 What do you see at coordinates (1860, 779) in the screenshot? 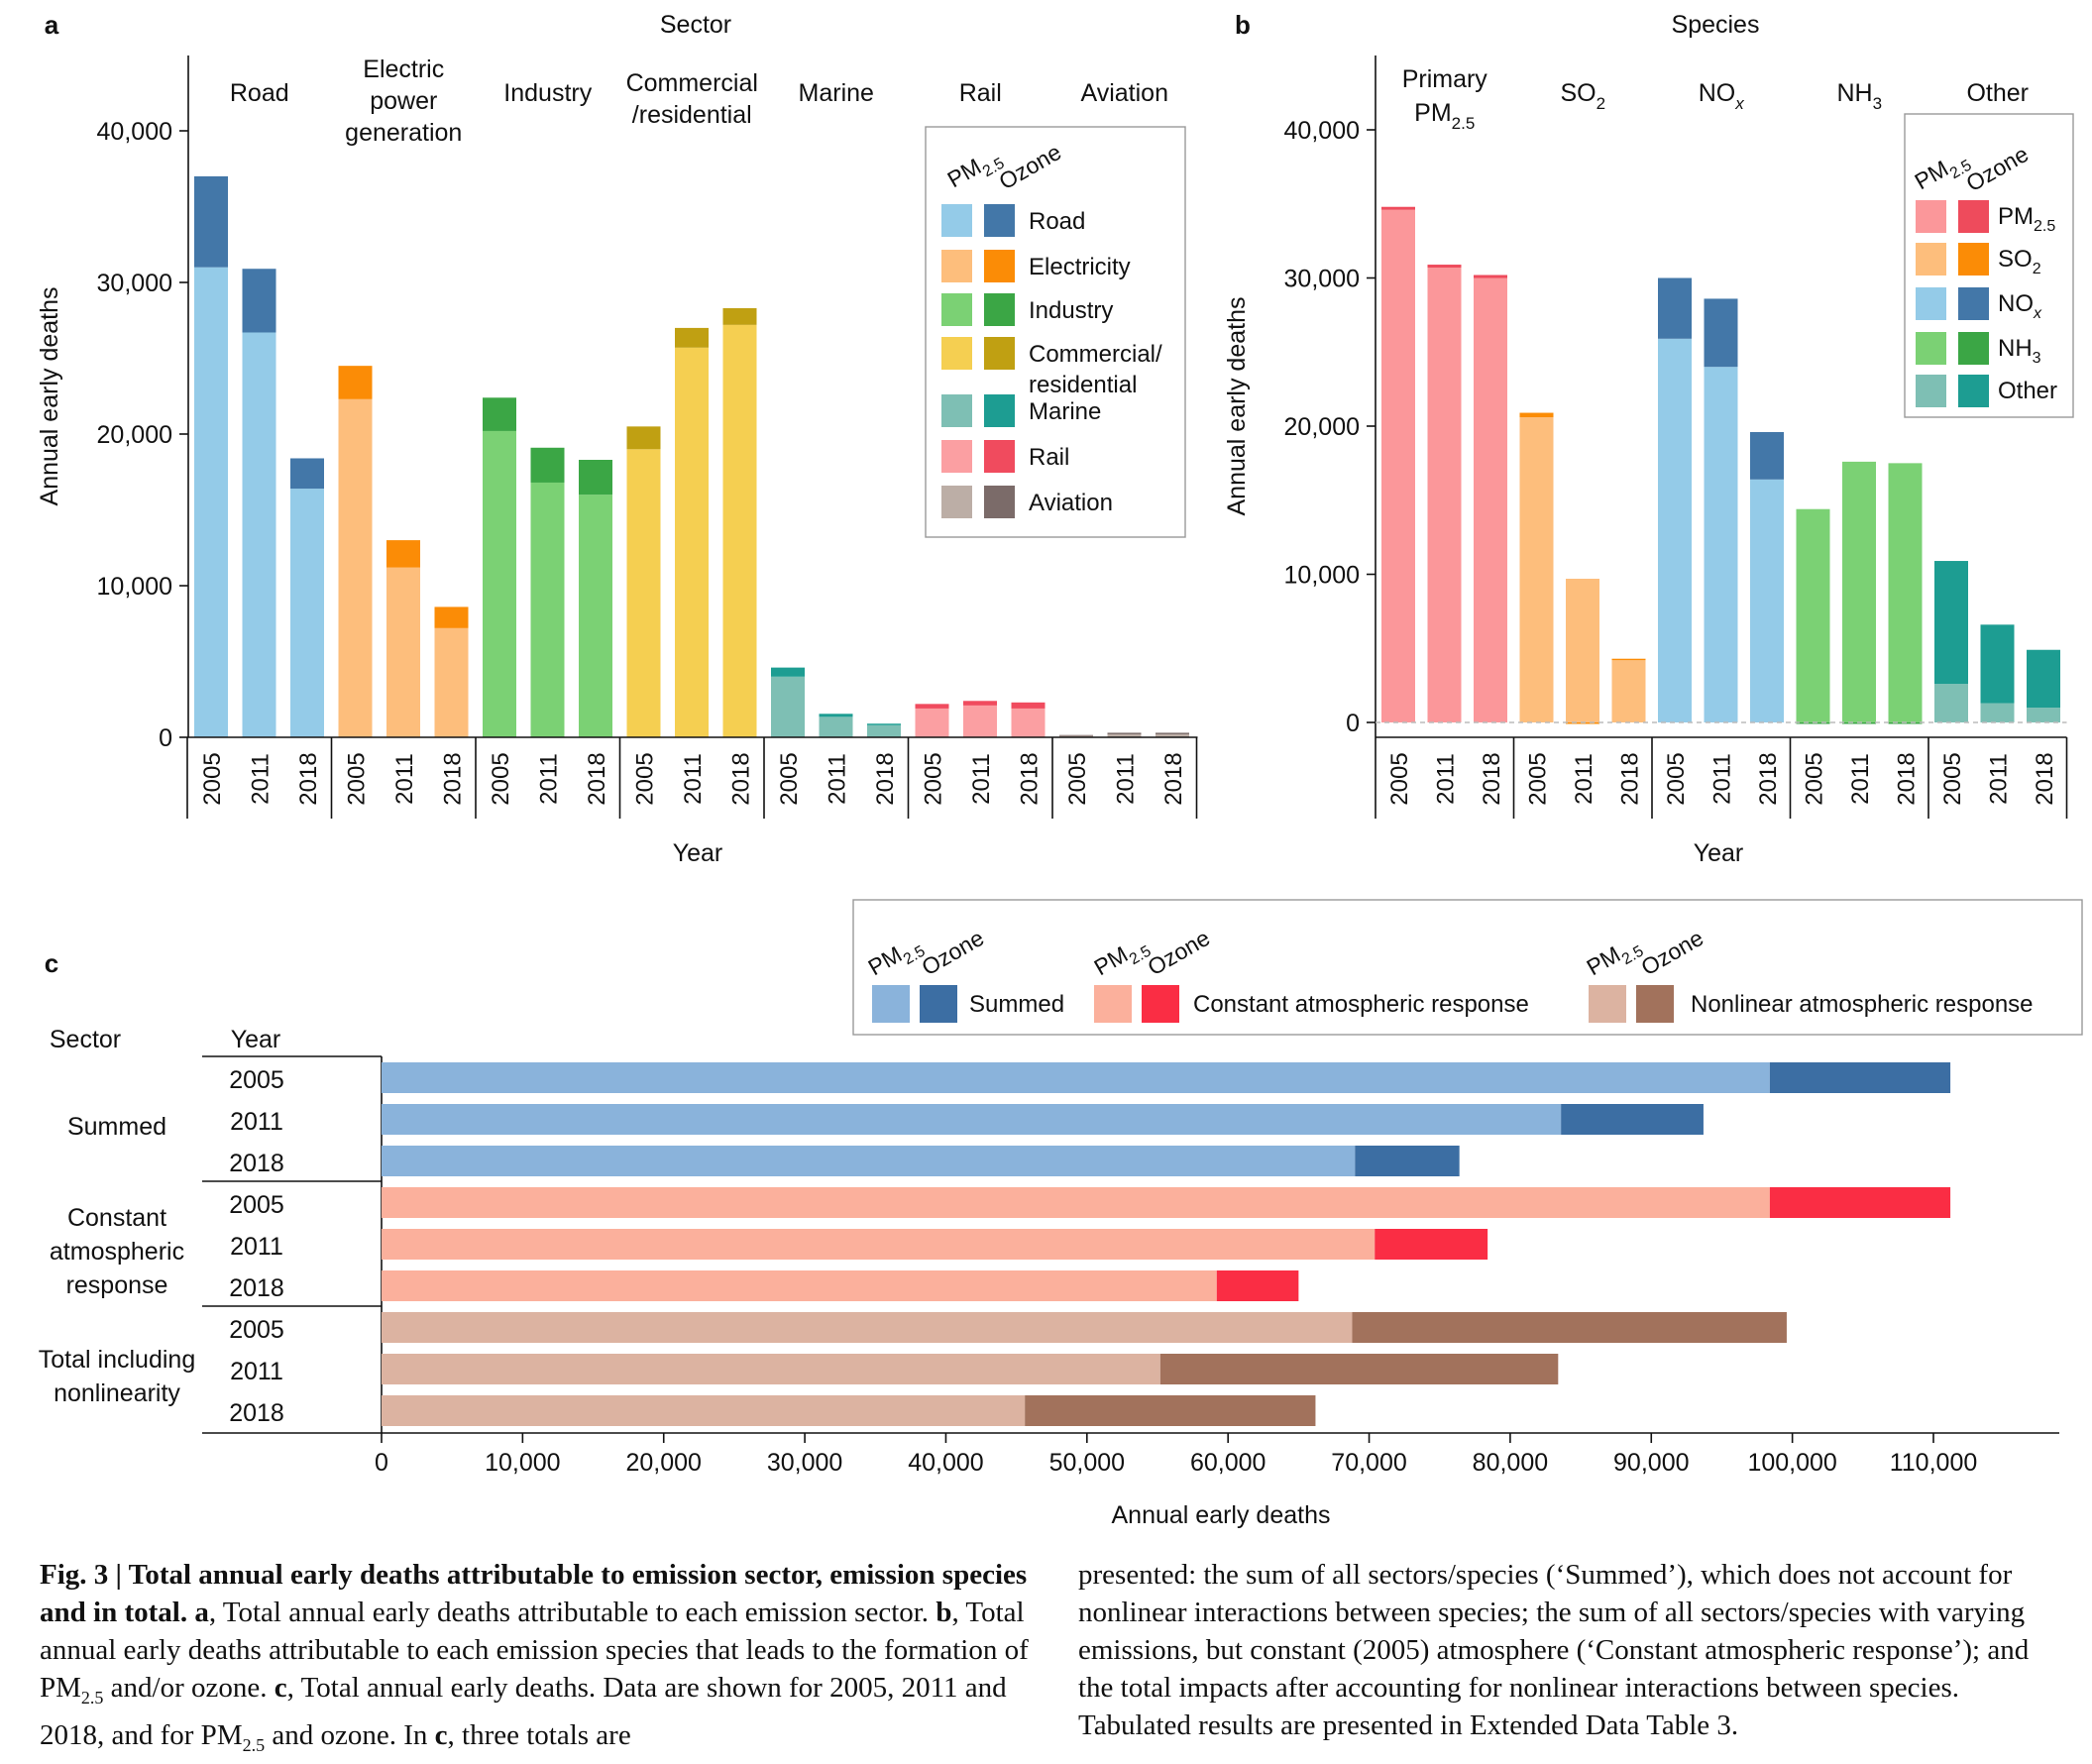
I see `panel-b-year-label: 2011` at bounding box center [1860, 779].